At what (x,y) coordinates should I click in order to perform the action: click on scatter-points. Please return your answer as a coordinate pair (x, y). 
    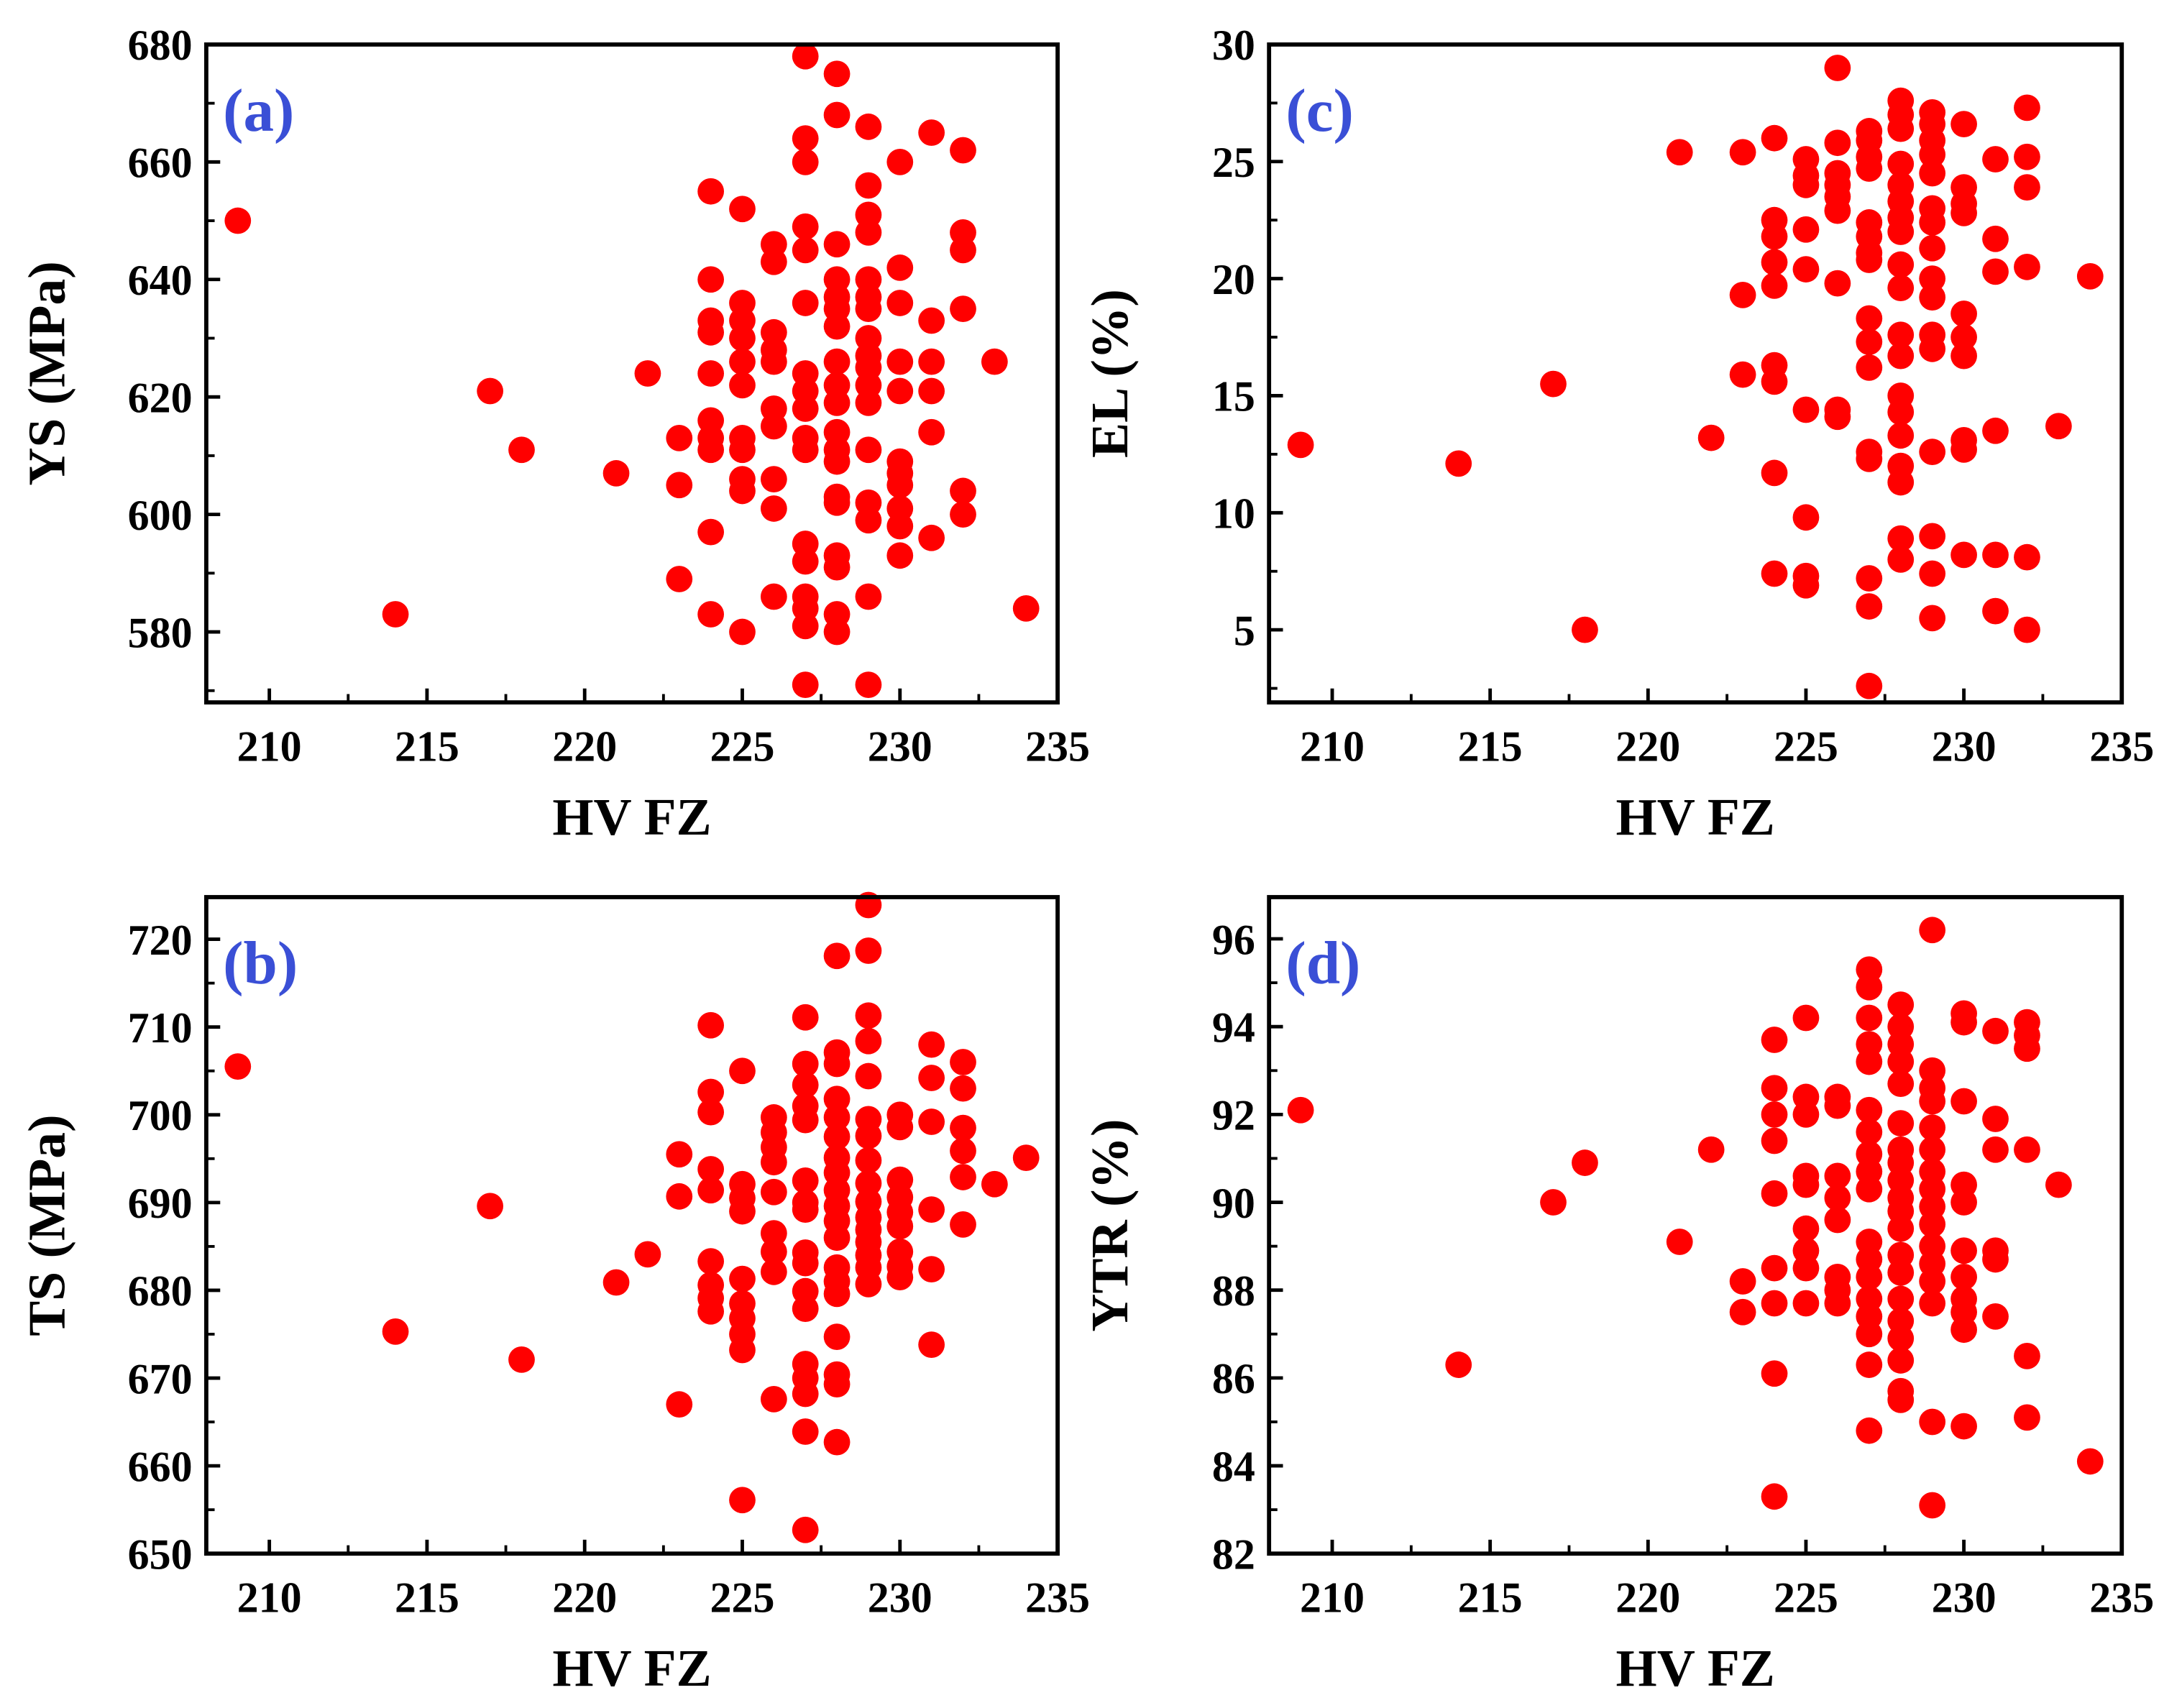
    Looking at the image, I should click on (1695, 1218).